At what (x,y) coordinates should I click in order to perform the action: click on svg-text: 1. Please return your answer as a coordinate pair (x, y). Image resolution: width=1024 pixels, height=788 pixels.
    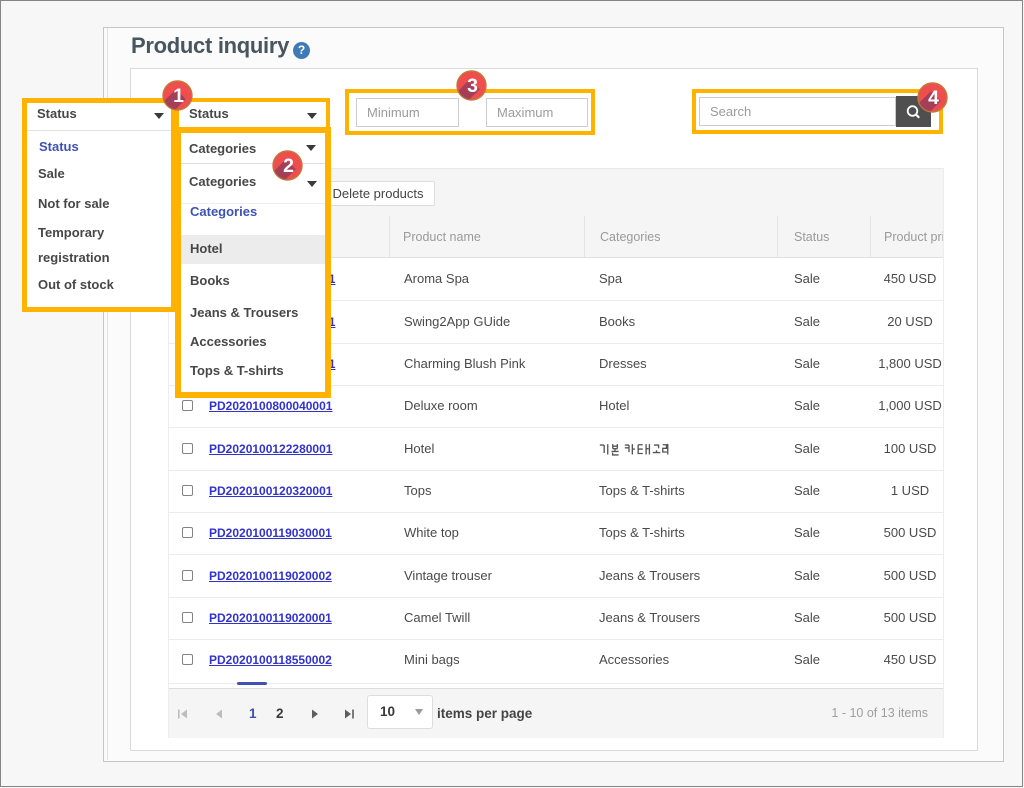
    Looking at the image, I should click on (178, 96).